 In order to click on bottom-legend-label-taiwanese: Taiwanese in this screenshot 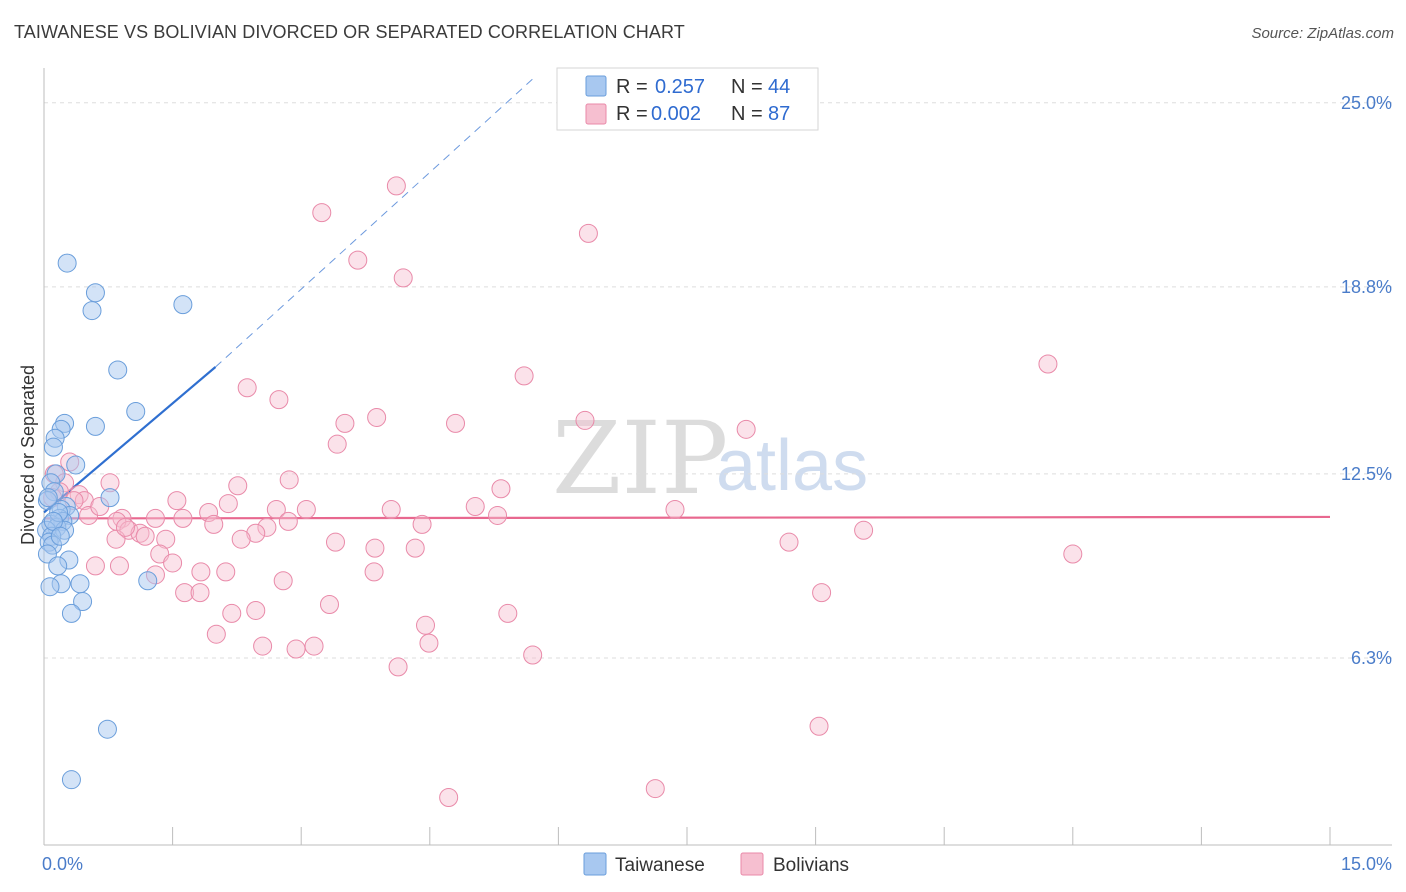, I will do `click(660, 865)`.